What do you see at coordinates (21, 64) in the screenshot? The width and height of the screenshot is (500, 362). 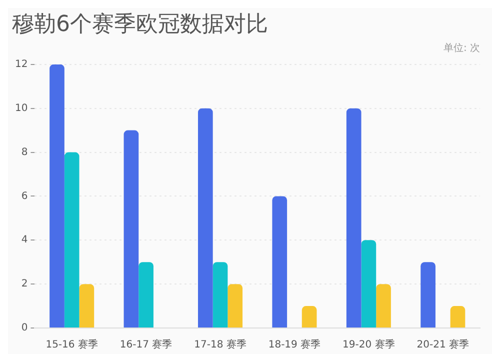 I see `y-tick-label: 12` at bounding box center [21, 64].